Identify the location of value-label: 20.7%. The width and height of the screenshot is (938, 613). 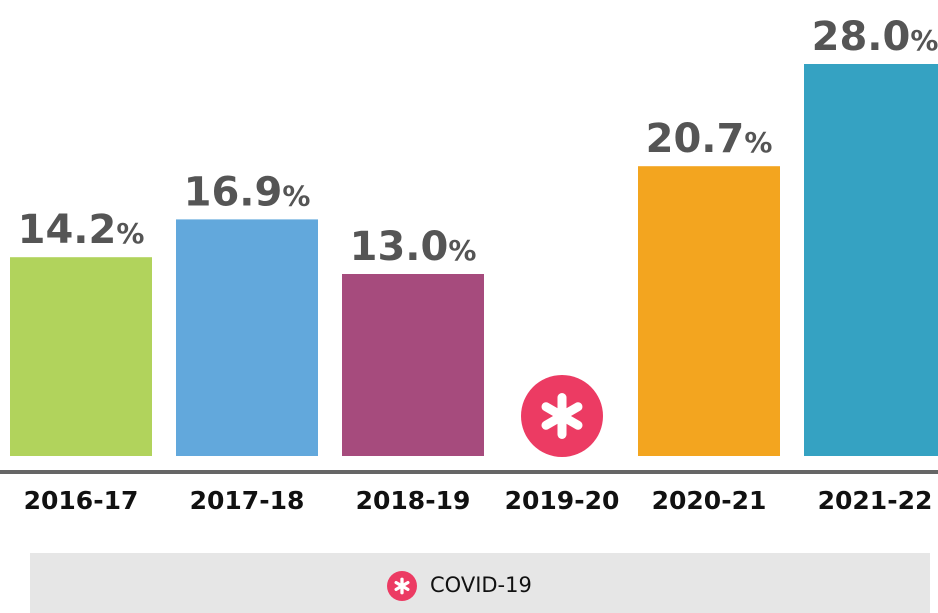
(709, 139).